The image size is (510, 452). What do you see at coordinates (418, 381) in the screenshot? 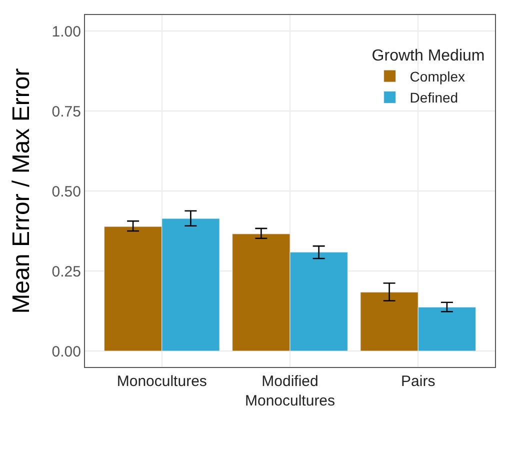
I see `x-tick-label: Pairs` at bounding box center [418, 381].